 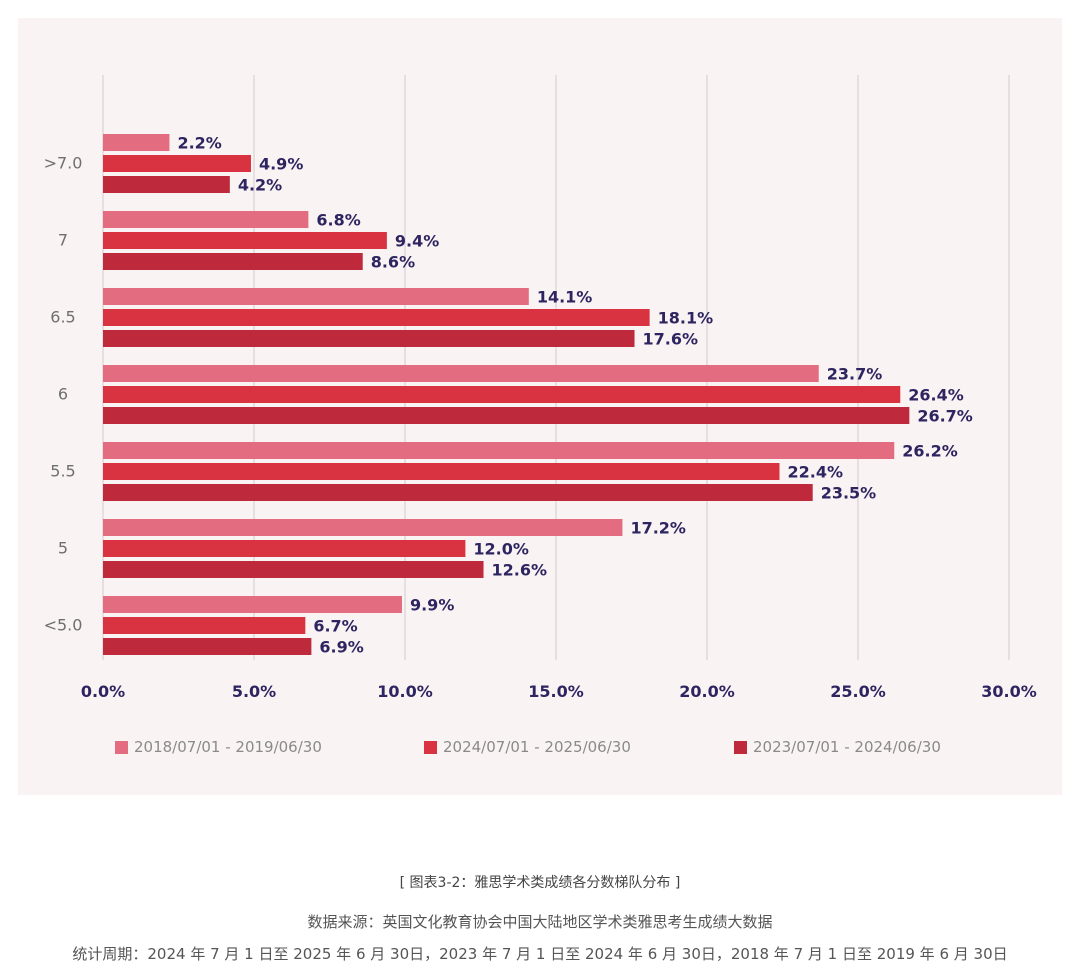 I want to click on legend-label-2024: 2024/07/01 - 2025/06/30, so click(x=537, y=747).